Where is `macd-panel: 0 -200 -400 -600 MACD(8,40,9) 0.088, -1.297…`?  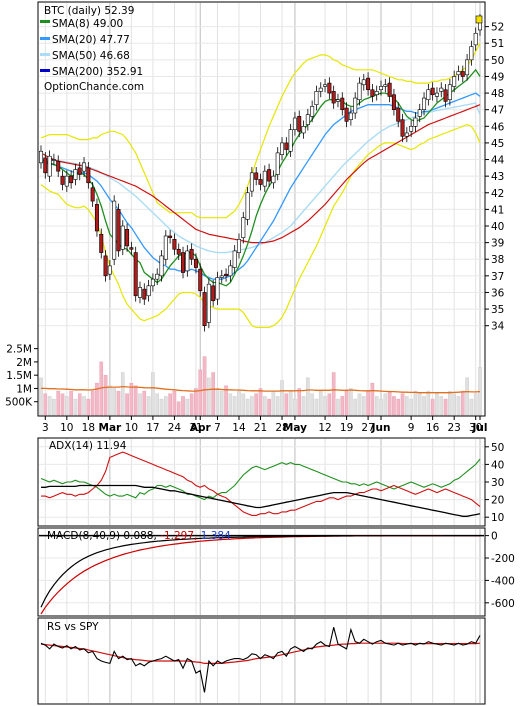 macd-panel: 0 -200 -400 -600 MACD(8,40,9) 0.088, -1.297… is located at coordinates (276, 572).